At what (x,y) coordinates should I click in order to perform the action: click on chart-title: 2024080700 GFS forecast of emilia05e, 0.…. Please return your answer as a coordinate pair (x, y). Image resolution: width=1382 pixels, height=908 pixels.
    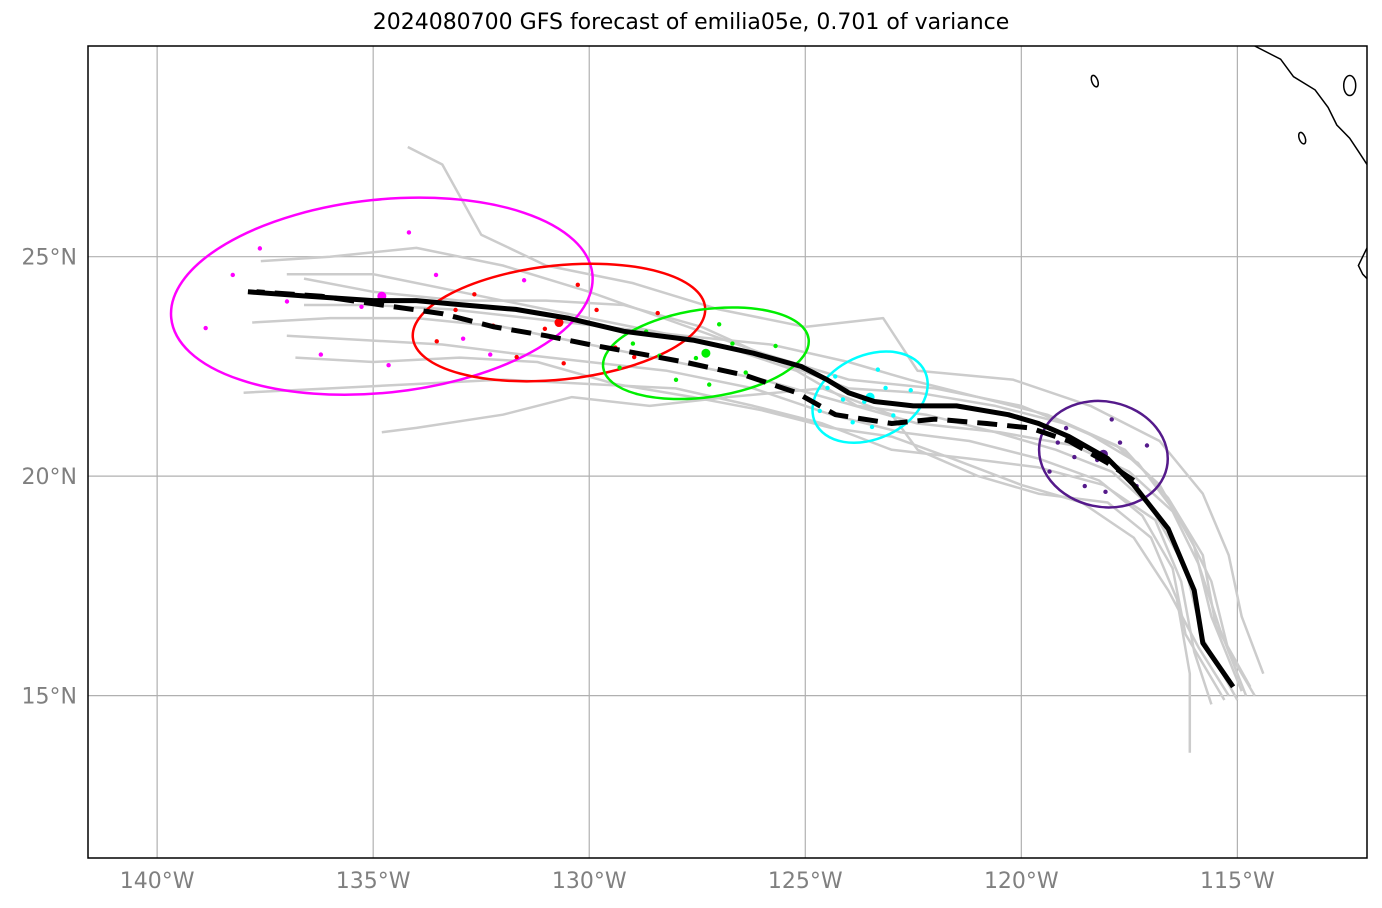
    Looking at the image, I should click on (691, 22).